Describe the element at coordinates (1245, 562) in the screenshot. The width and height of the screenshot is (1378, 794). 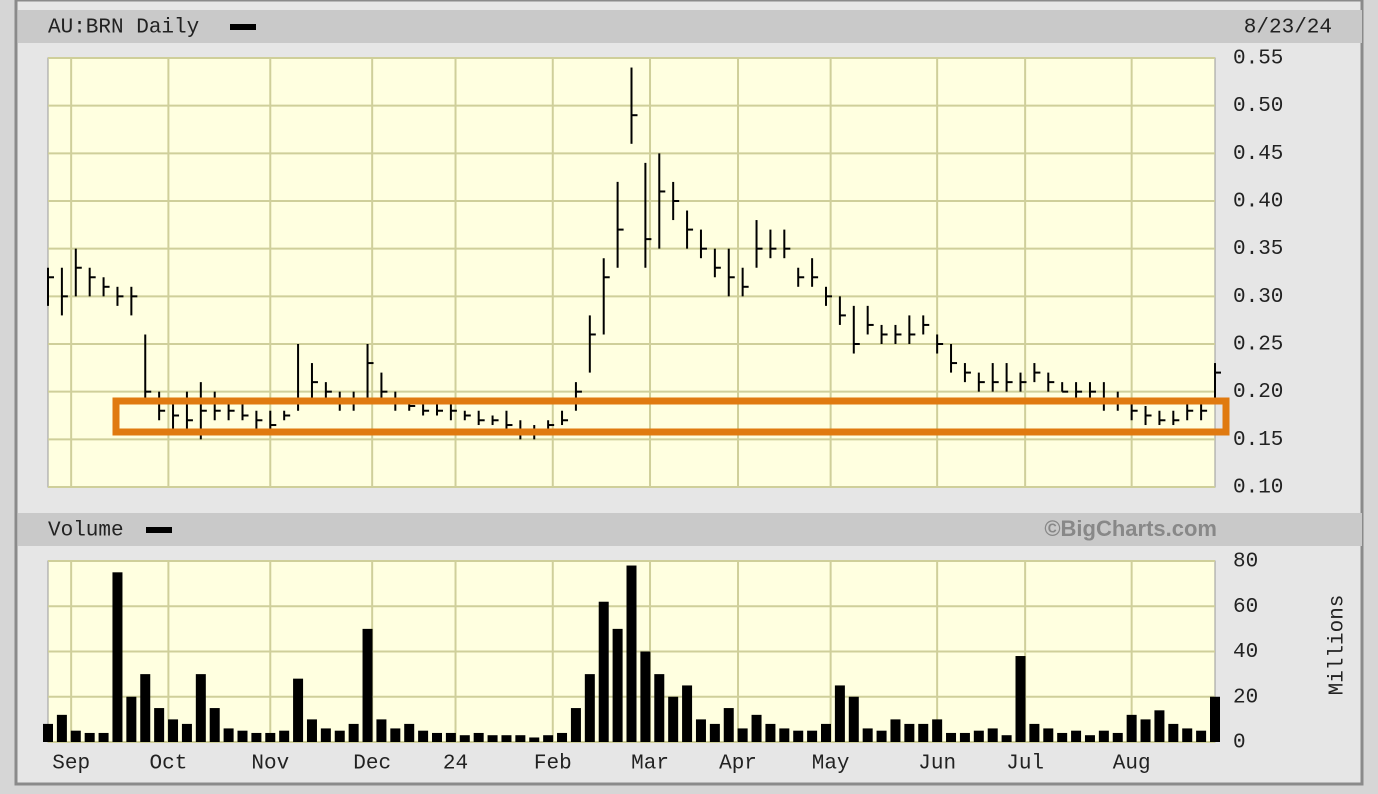
I see `y-tick-label: 80` at that location.